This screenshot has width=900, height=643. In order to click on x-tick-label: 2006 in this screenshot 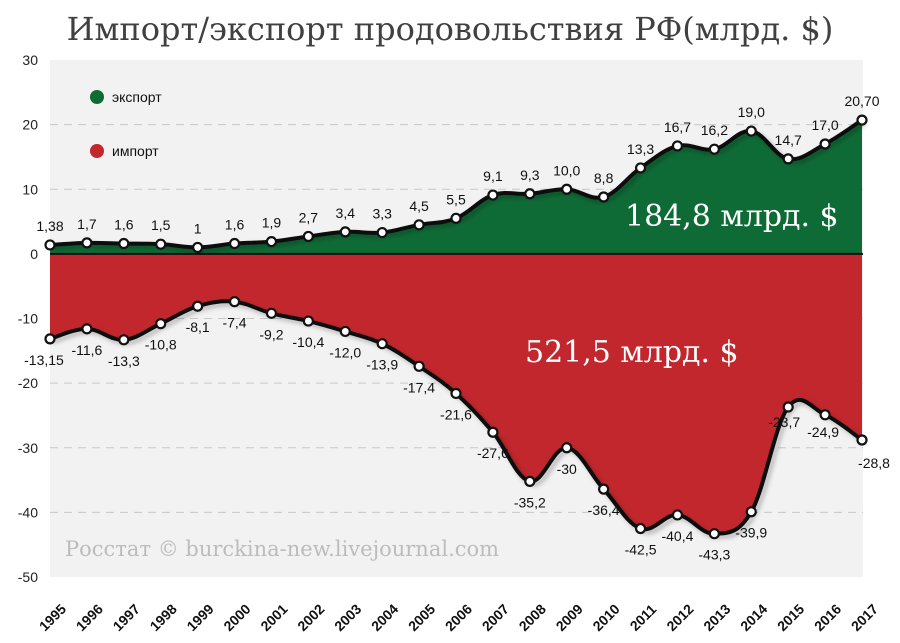, I will do `click(458, 617)`.